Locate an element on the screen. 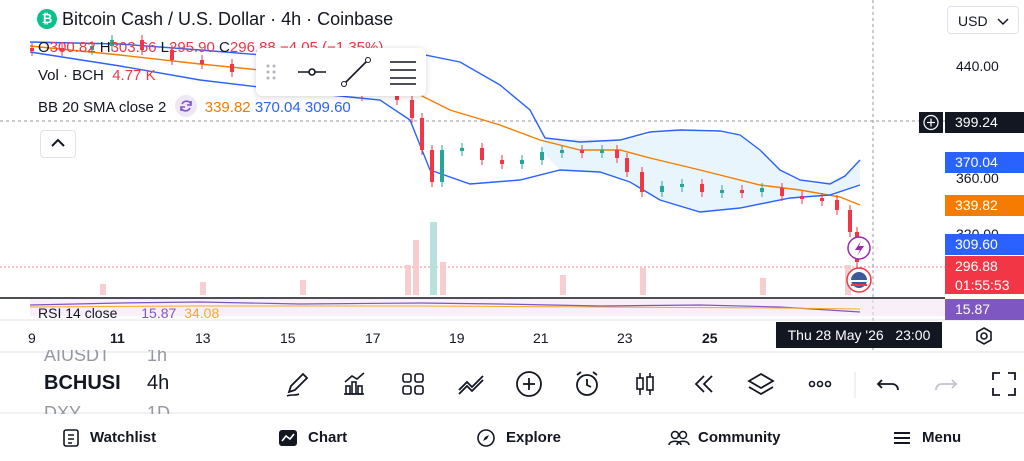  symbol-below: DXY is located at coordinates (63, 408).